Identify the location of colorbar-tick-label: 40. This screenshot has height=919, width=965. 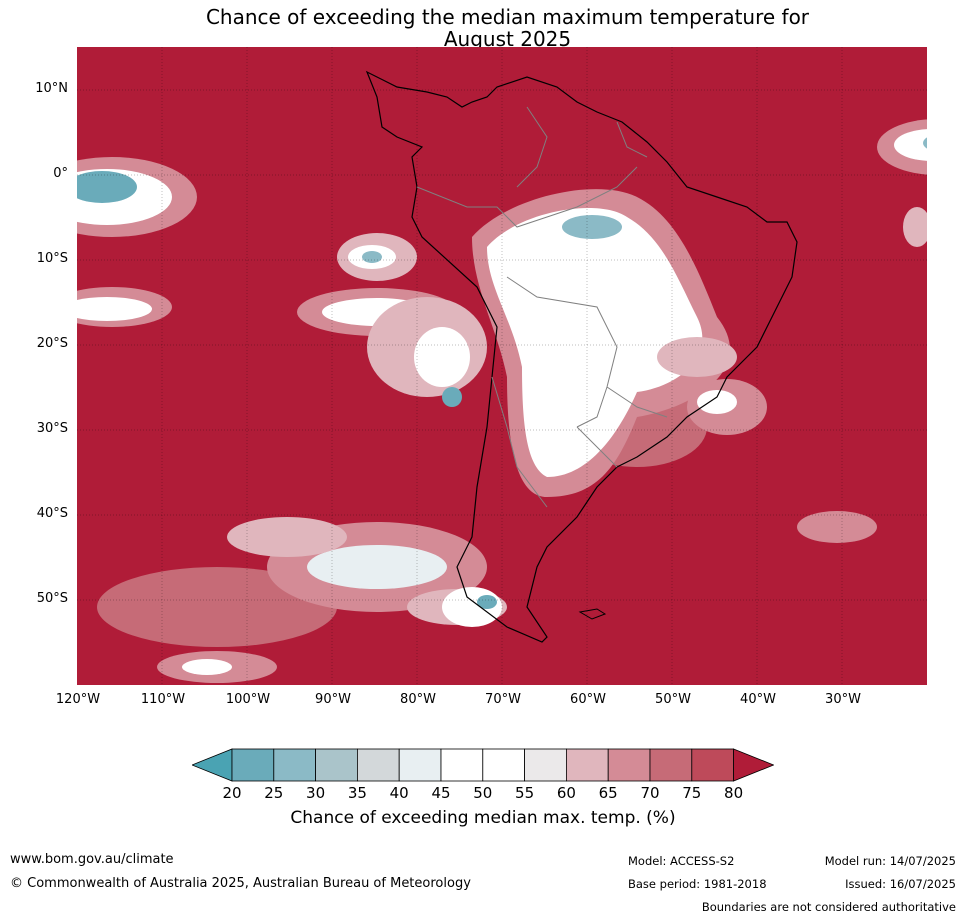
(399, 793).